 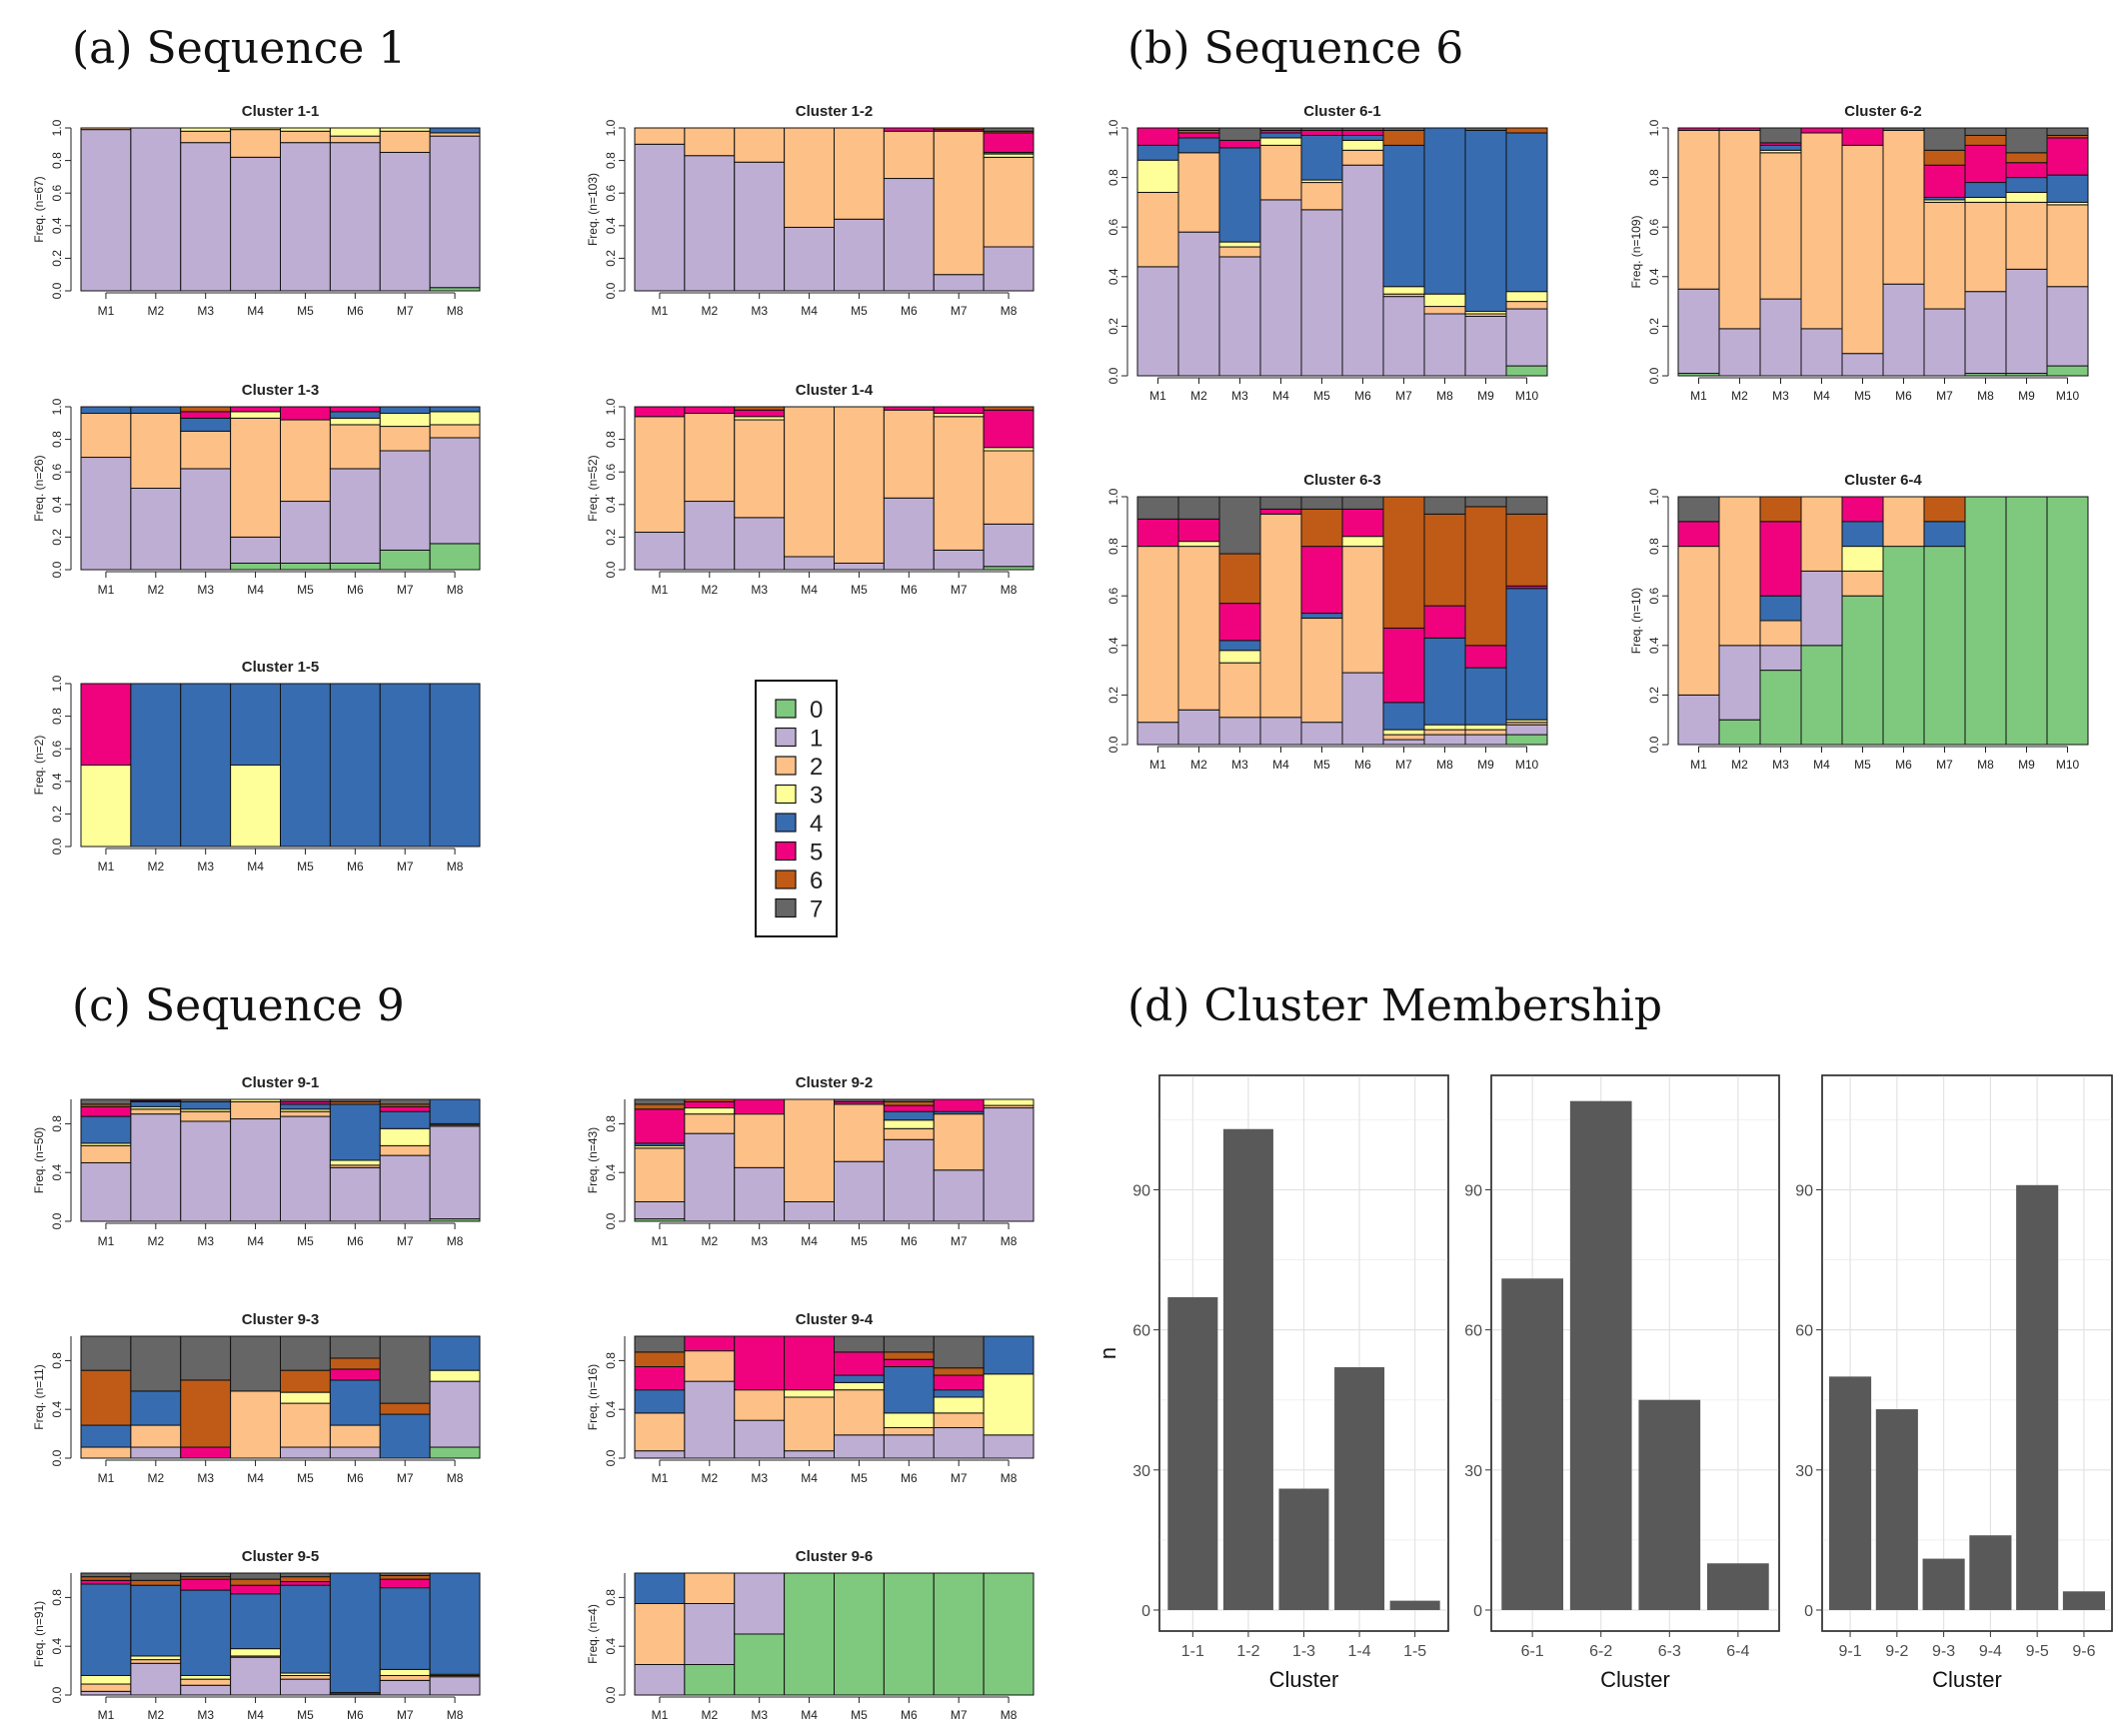 I want to click on x-tick-label: 1-1, so click(x=1192, y=1651).